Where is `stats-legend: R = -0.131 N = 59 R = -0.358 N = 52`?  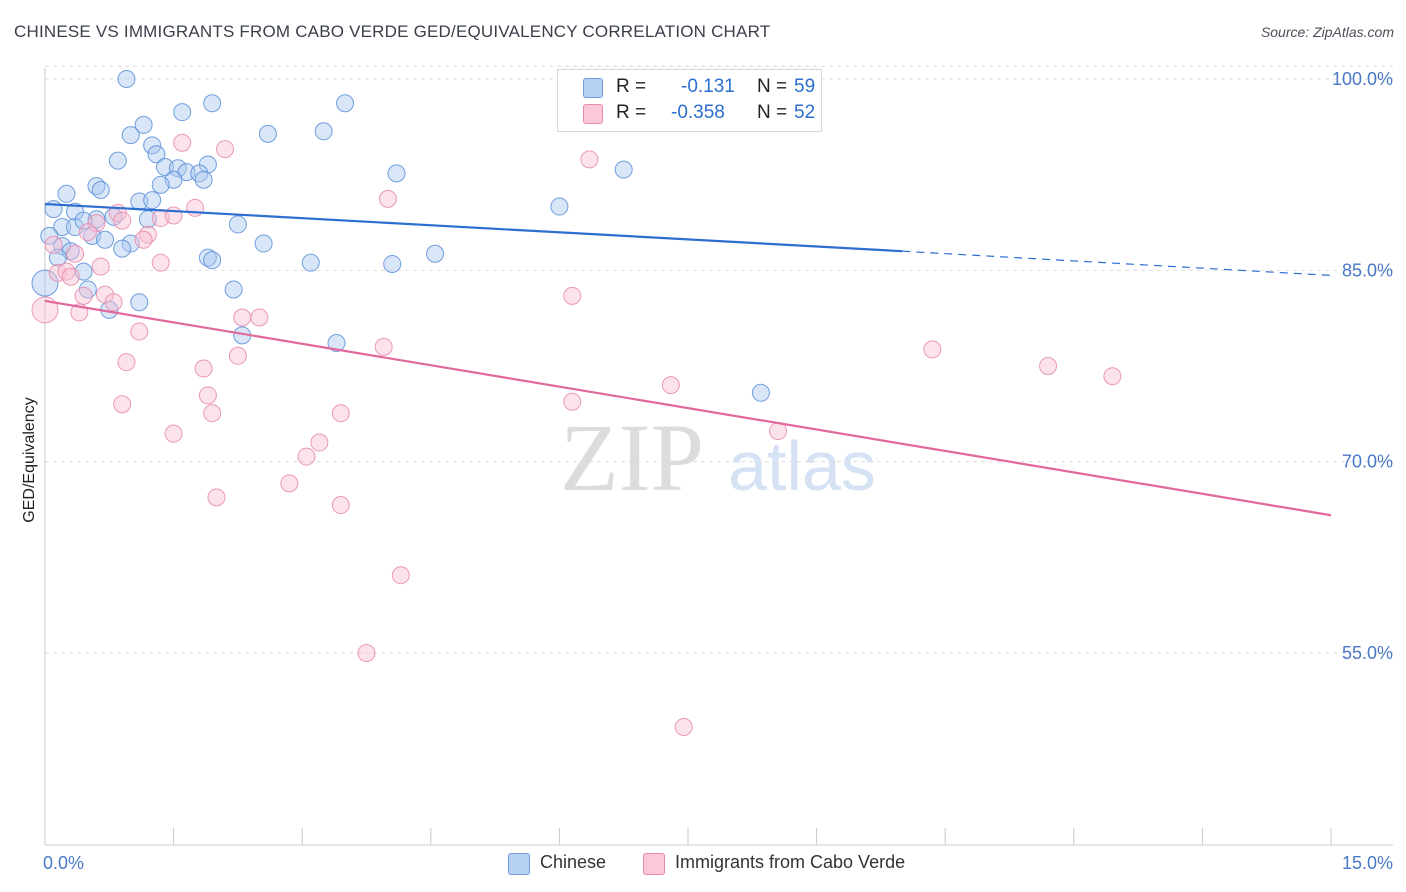
stats-legend: R = -0.131 N = 59 R = -0.358 N = 52 is located at coordinates (689, 100).